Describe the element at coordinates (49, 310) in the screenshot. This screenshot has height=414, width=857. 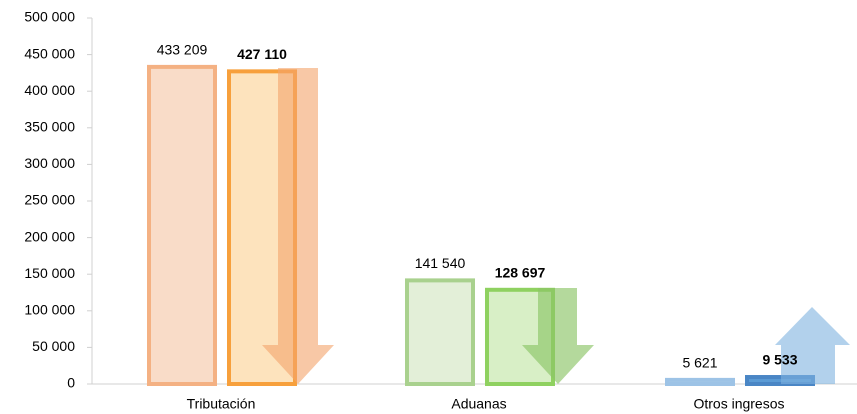
I see `y-tick-label: 100 000` at that location.